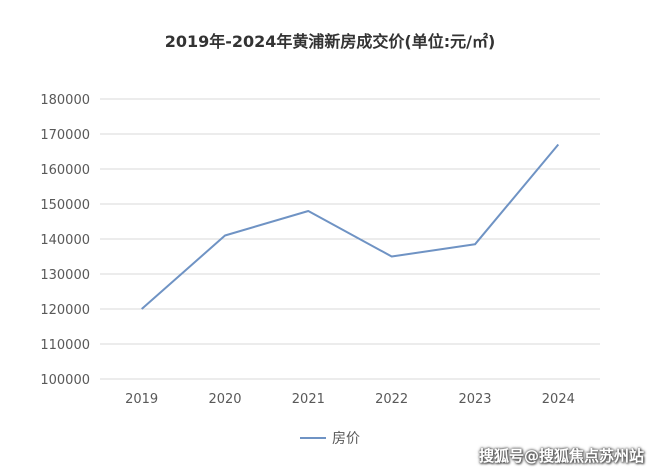 This screenshot has height=472, width=660. What do you see at coordinates (65, 345) in the screenshot?
I see `y-tick-label: 110000` at bounding box center [65, 345].